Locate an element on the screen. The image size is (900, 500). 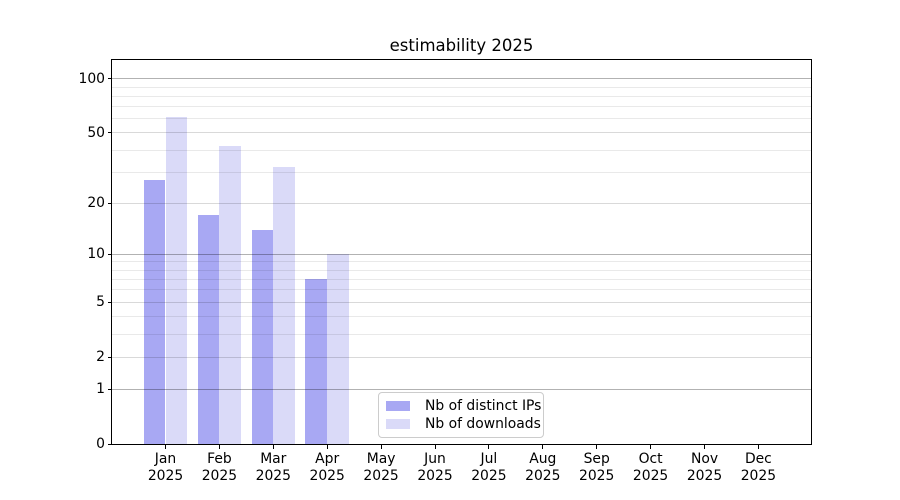
x-tick-label: Jul 2025 is located at coordinates (489, 467).